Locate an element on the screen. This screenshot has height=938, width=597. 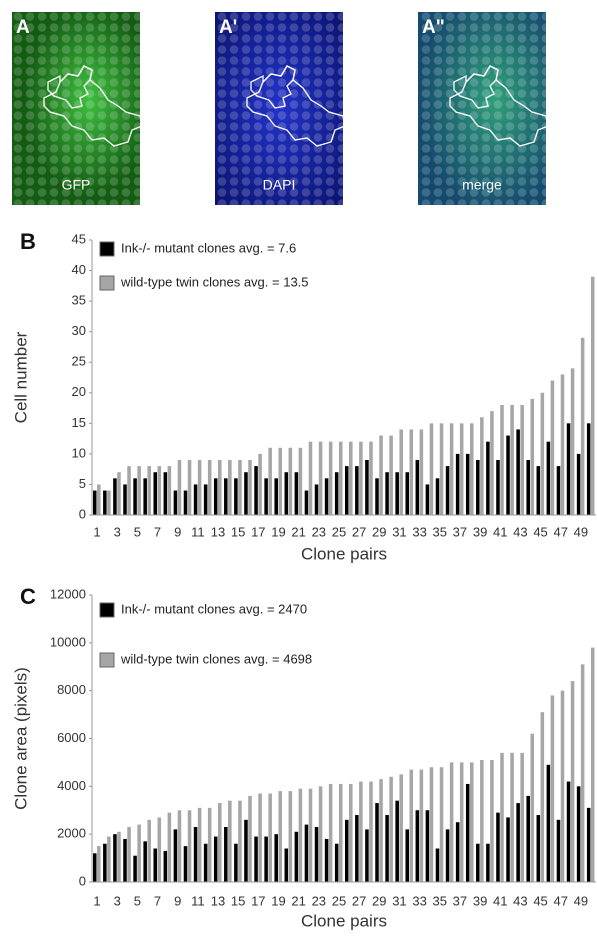
panel-label: A is located at coordinates (23, 27).